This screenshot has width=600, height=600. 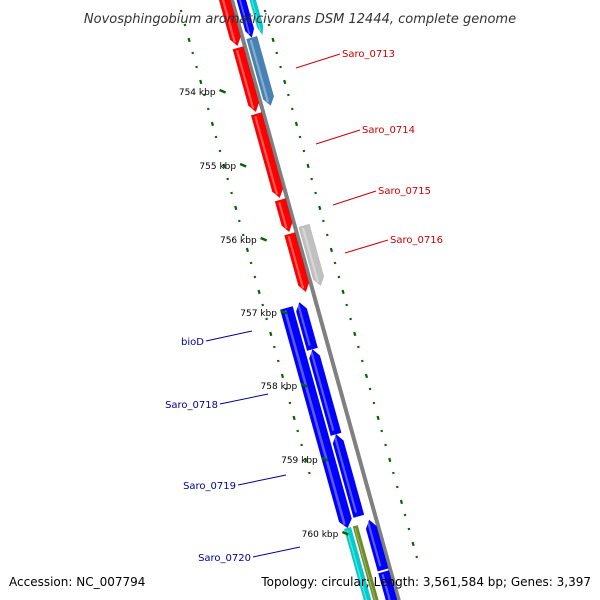 What do you see at coordinates (217, 167) in the screenshot?
I see `kbp-tick-label: 755 kbp` at bounding box center [217, 167].